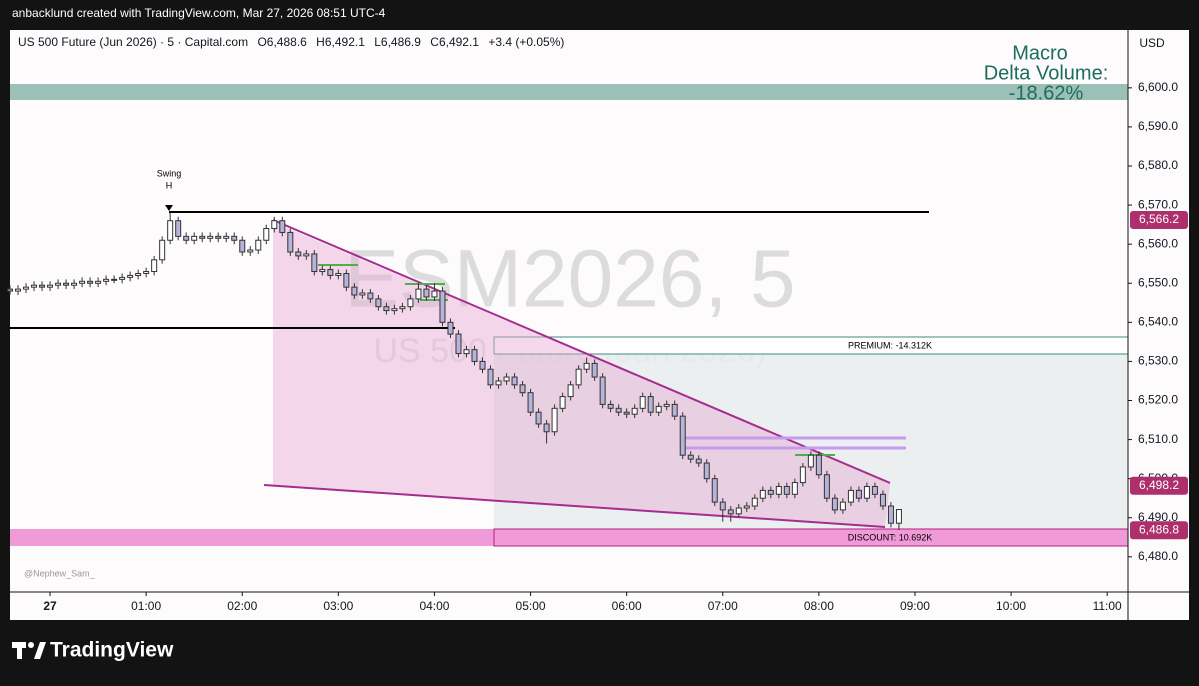 This screenshot has width=1199, height=686. What do you see at coordinates (1158, 87) in the screenshot?
I see `y-tick-label: 6,600.0` at bounding box center [1158, 87].